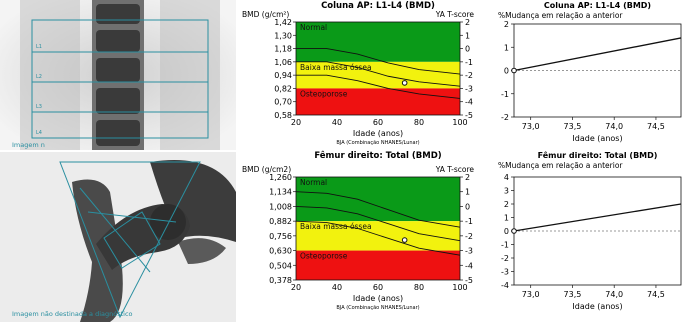 The width and height of the screenshot is (683, 322). I want to click on y-tick-label: 4, so click(506, 177).